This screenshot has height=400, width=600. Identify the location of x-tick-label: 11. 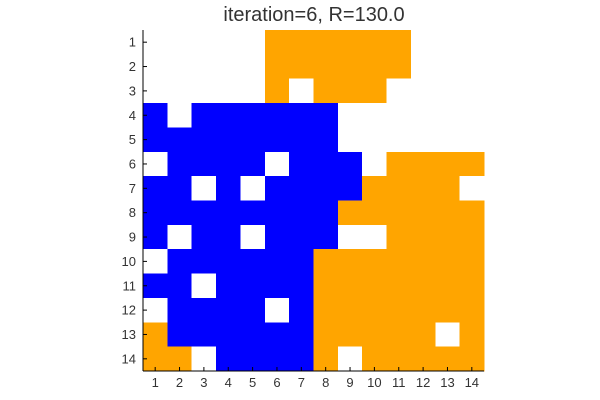
(399, 382).